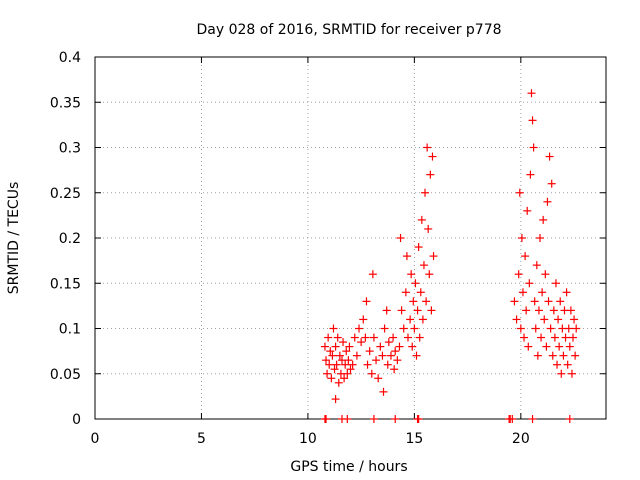  What do you see at coordinates (308, 439) in the screenshot?
I see `x-tick-label: 10` at bounding box center [308, 439].